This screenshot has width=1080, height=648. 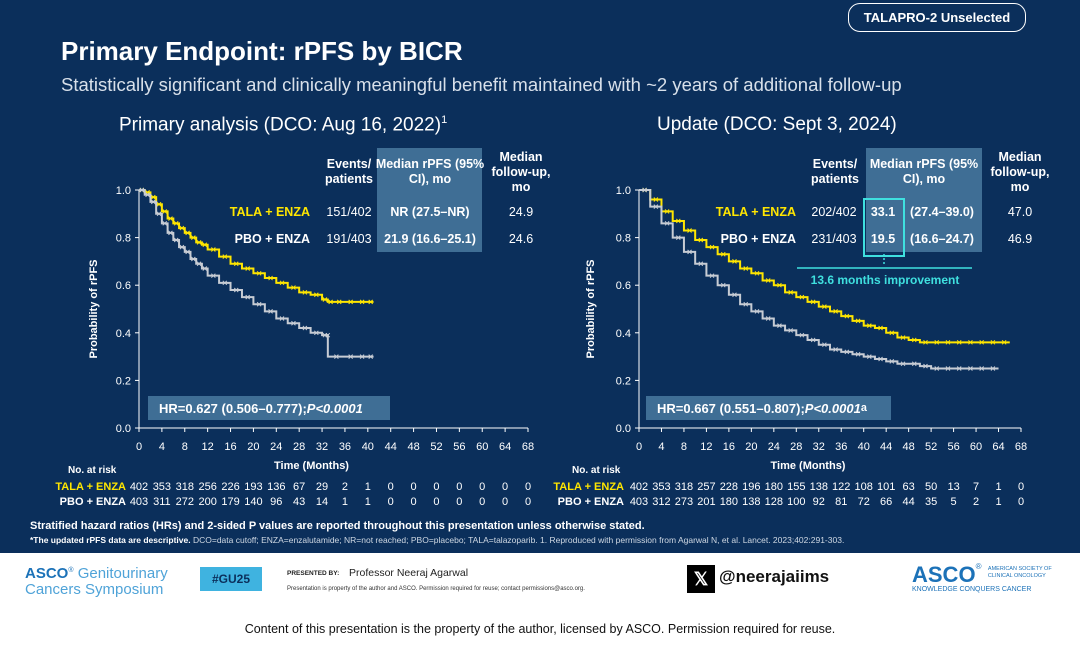 I want to click on page-title: Primary Endpoint: rPFS by BICR, so click(x=262, y=51).